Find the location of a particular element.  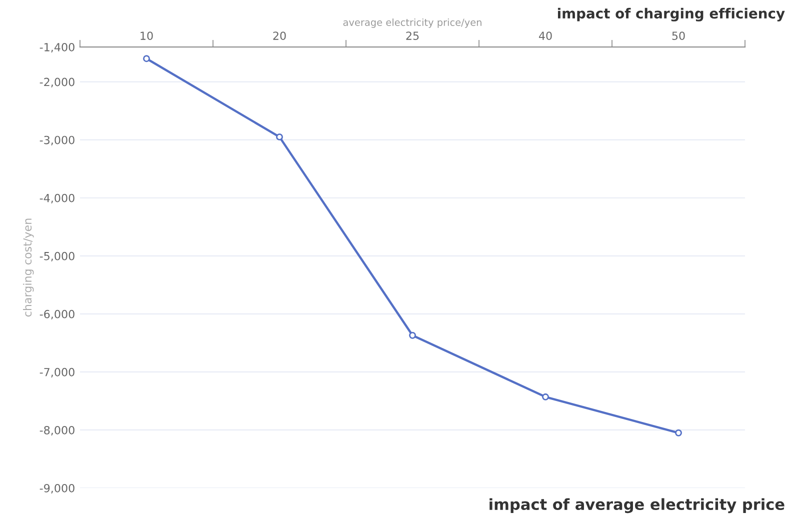

x-tick-label: 10 is located at coordinates (146, 36).